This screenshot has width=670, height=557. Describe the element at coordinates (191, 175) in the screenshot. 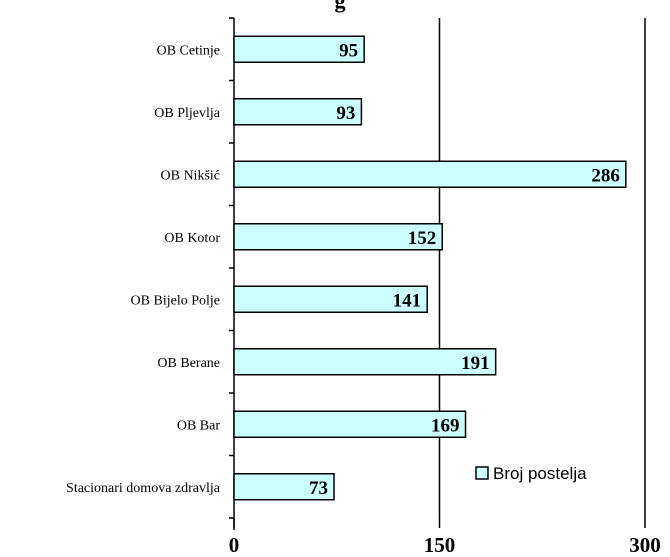

I see `category-label-2: OB Nikšić` at that location.